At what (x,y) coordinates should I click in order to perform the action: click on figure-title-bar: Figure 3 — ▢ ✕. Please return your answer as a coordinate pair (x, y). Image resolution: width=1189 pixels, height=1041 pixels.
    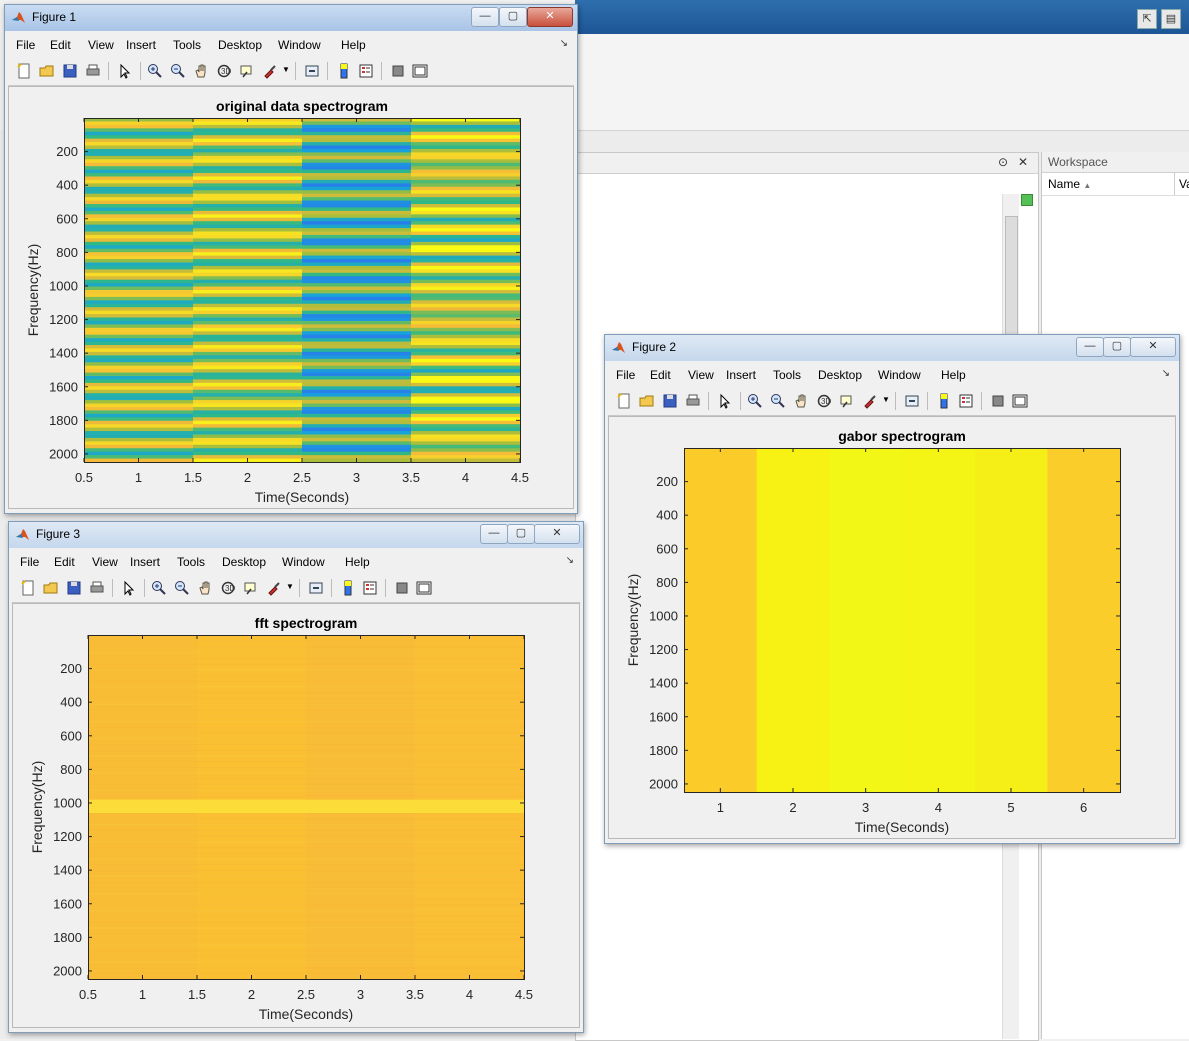
    Looking at the image, I should click on (296, 535).